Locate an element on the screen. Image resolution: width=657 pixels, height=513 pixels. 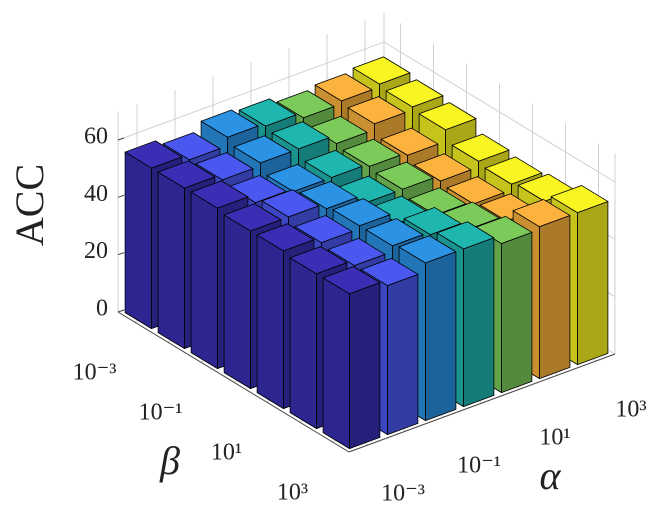
y-tick-label: 10⁻³ is located at coordinates (95, 373).